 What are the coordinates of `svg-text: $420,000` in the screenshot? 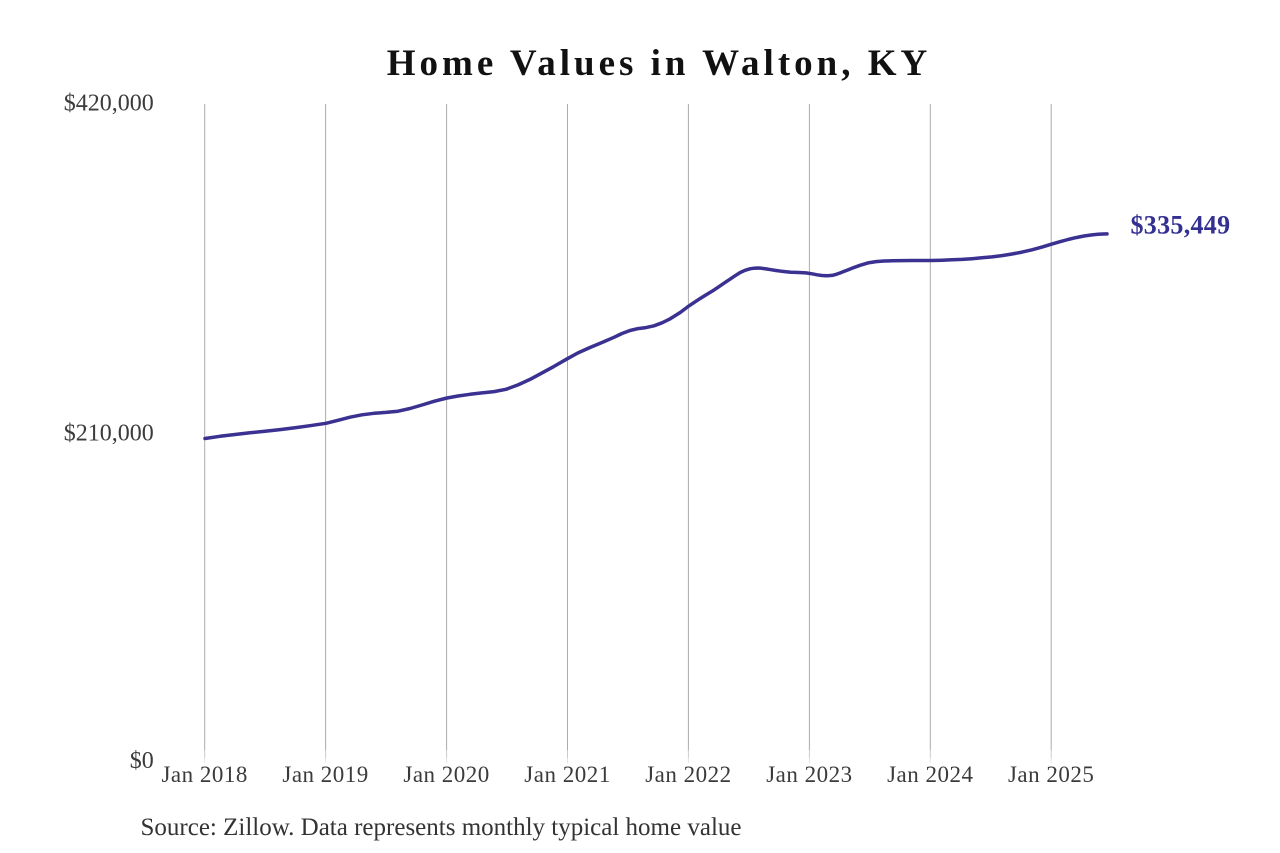 It's located at (109, 103).